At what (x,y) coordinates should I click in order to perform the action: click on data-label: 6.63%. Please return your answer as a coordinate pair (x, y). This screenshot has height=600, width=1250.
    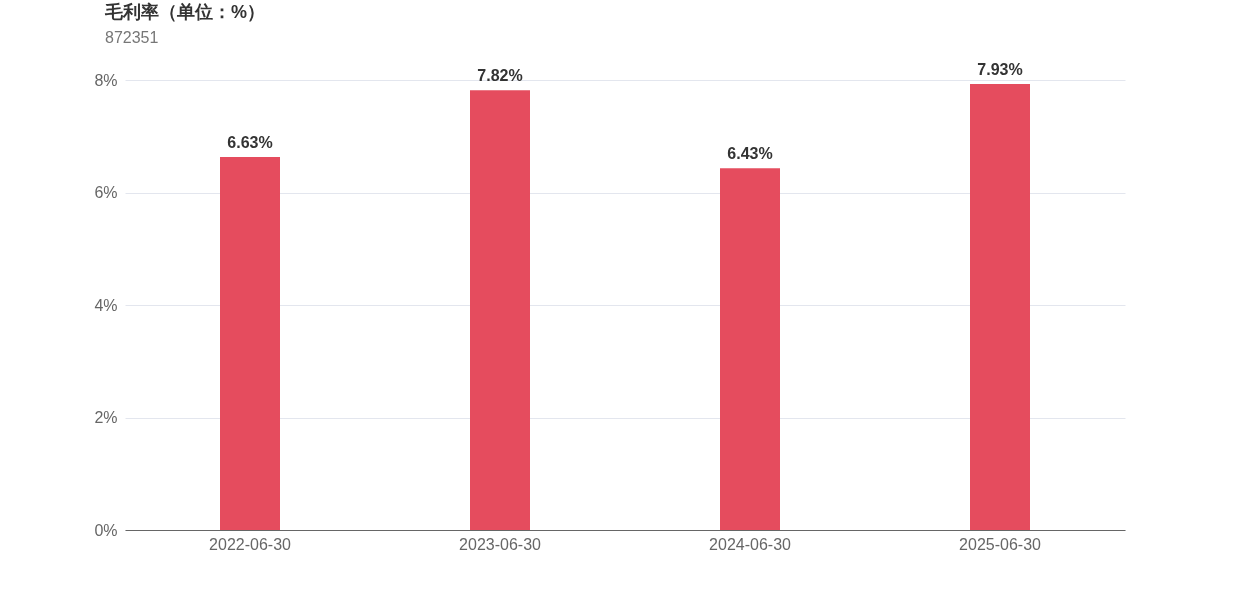
    Looking at the image, I should click on (250, 143).